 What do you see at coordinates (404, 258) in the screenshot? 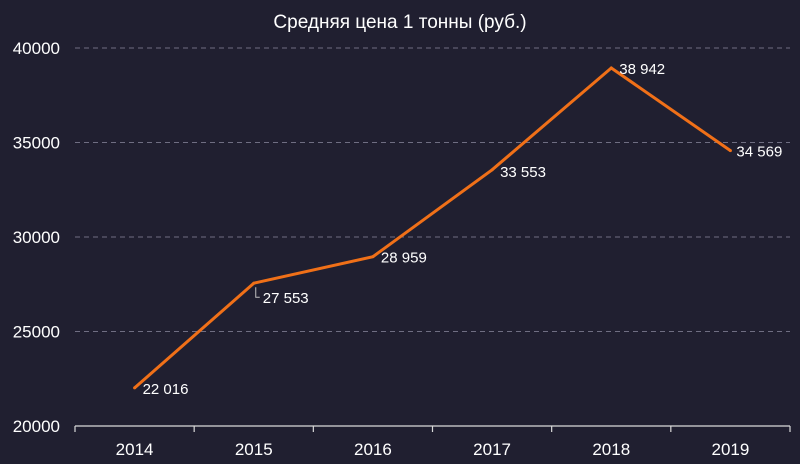
I see `data-label: 28 959` at bounding box center [404, 258].